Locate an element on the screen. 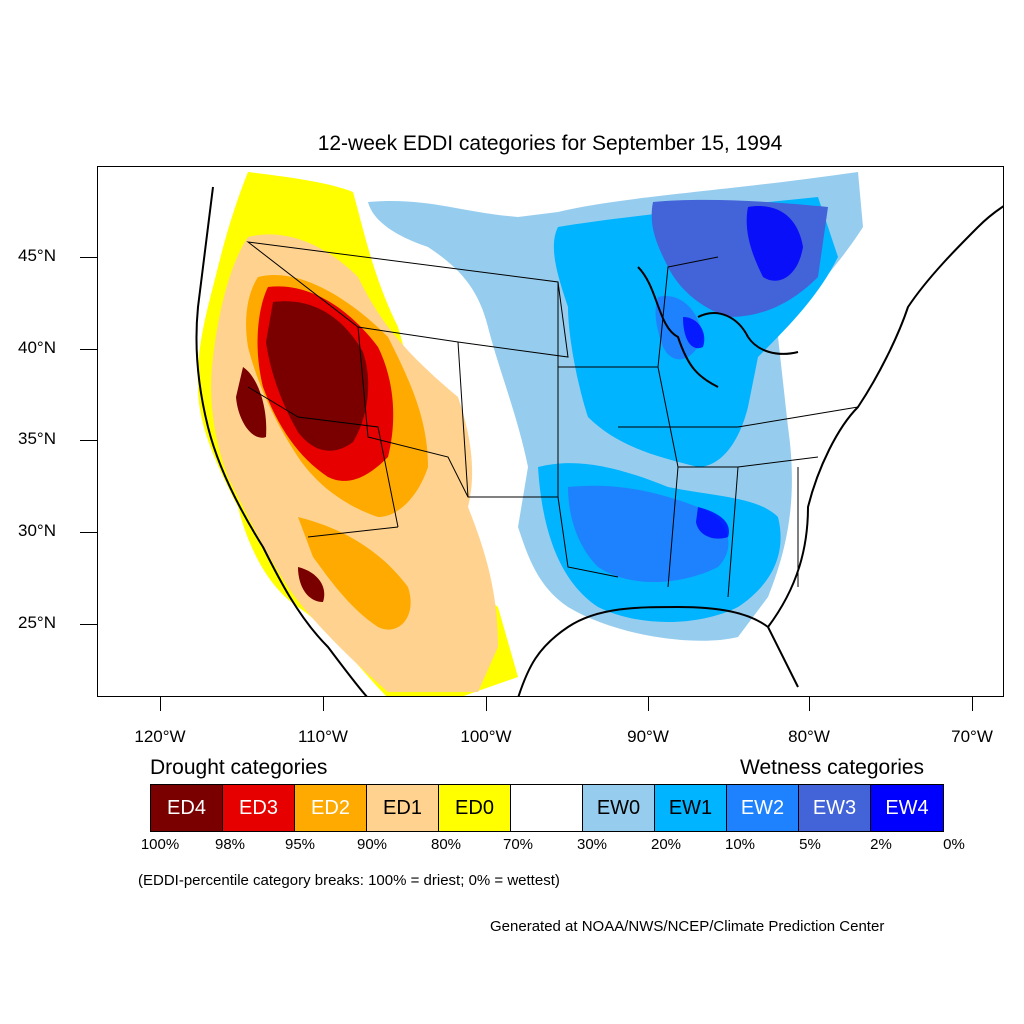 The height and width of the screenshot is (1024, 1024). legend-box-normal is located at coordinates (547, 808).